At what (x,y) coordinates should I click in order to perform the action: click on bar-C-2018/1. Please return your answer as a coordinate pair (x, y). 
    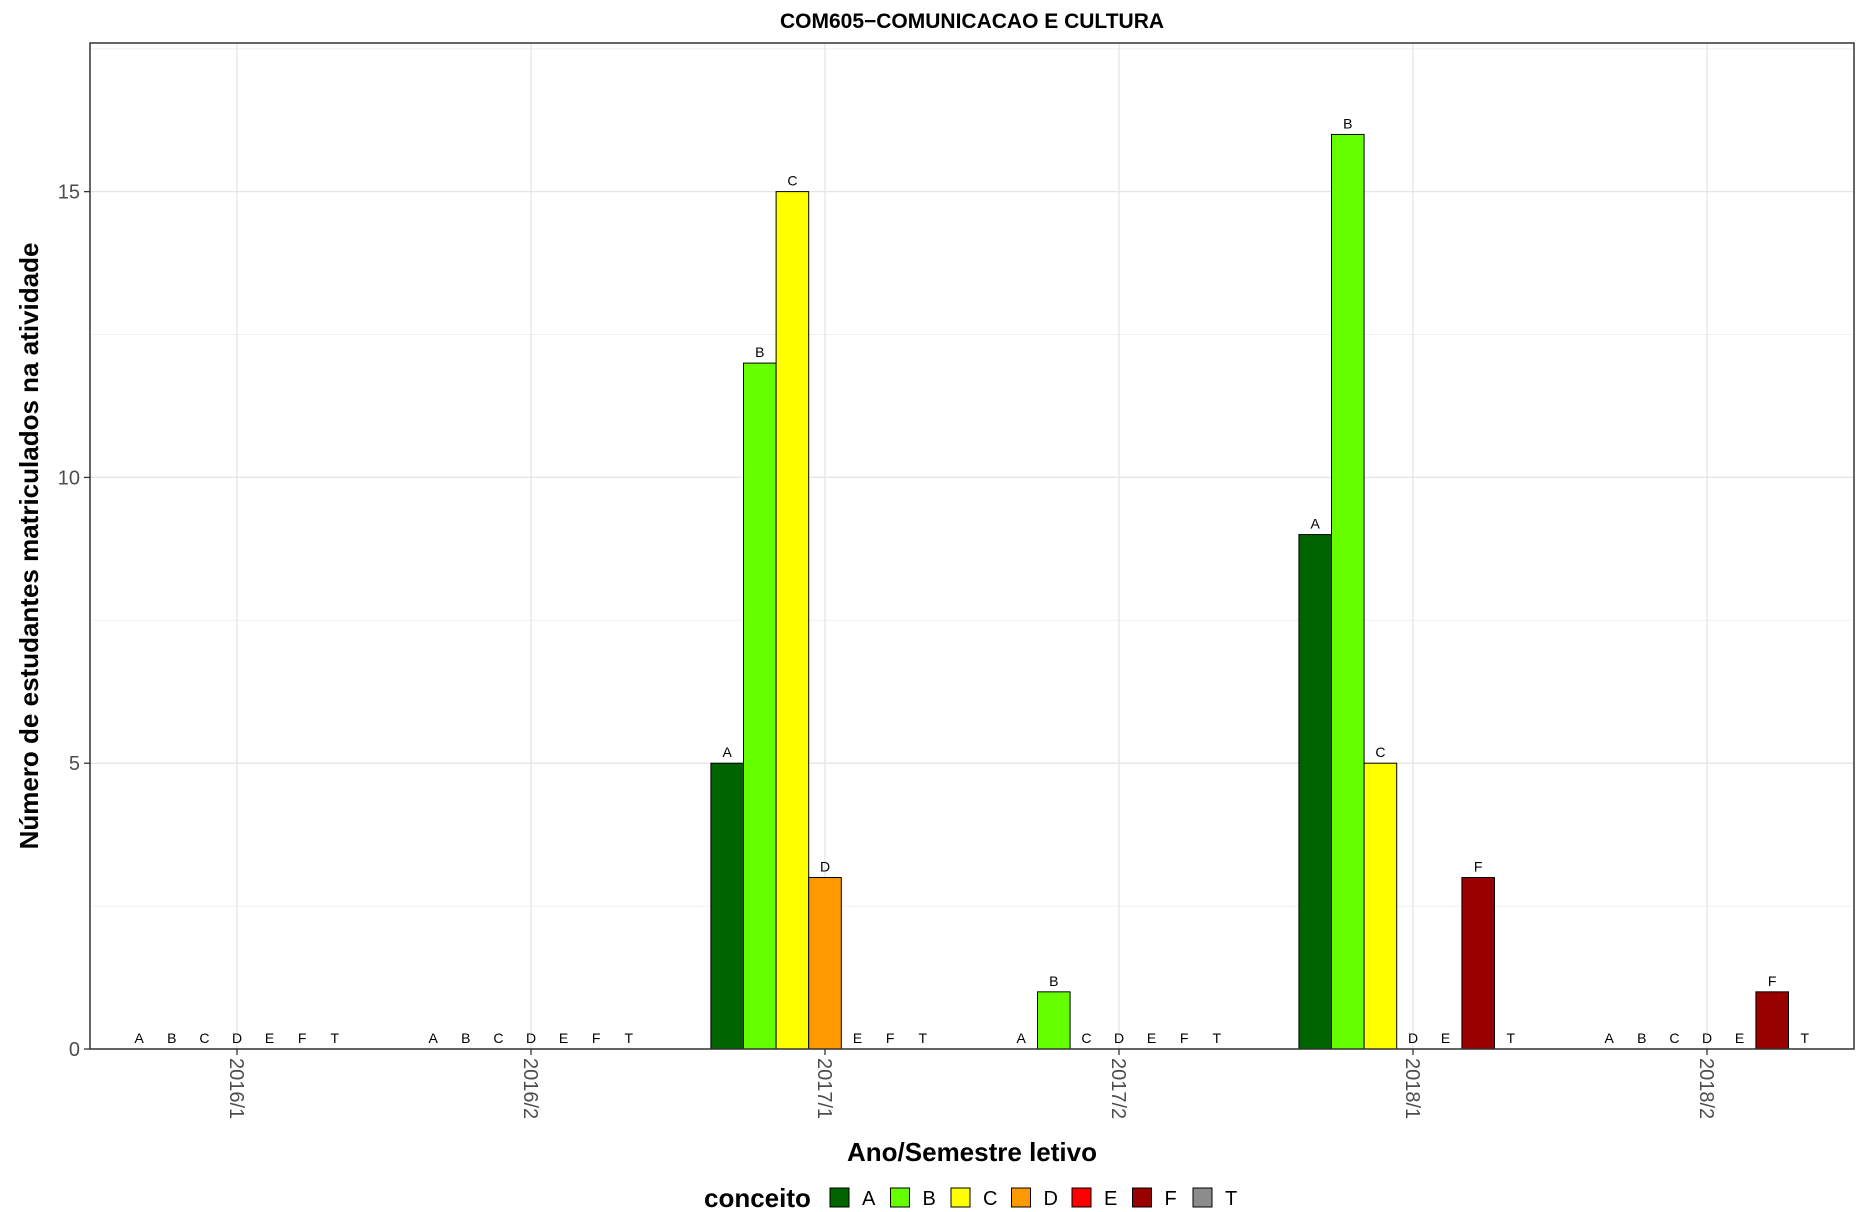
    Looking at the image, I should click on (1380, 906).